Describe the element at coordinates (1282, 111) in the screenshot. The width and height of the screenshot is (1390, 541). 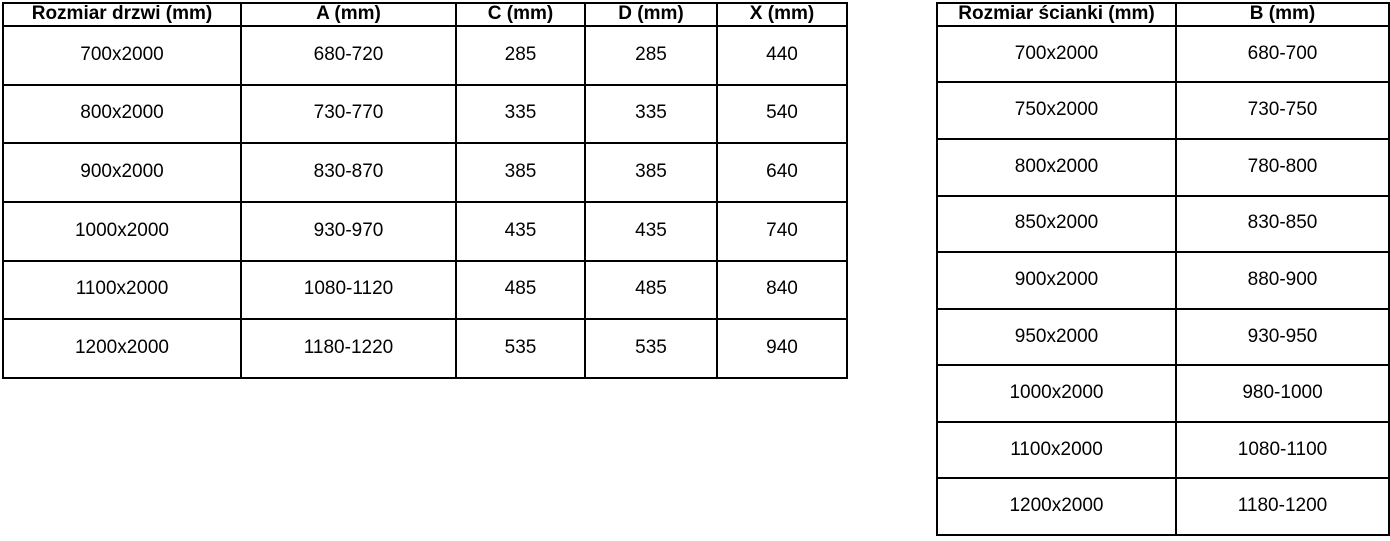
I see `table-cell: 730-750` at that location.